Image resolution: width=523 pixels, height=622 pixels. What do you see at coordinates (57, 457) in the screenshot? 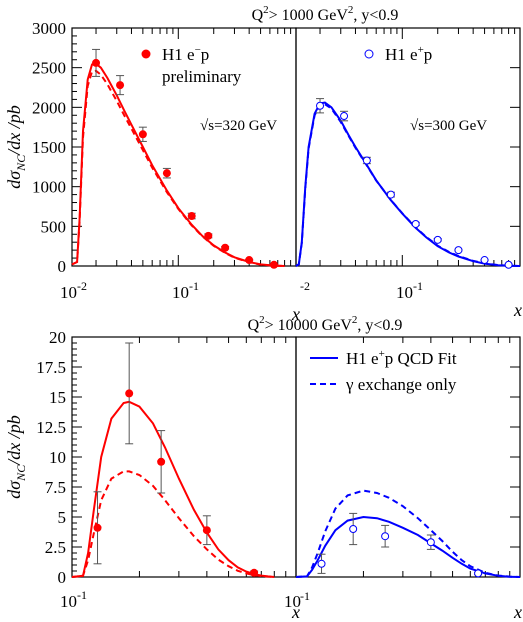
I see `y-tick-label: 10` at bounding box center [57, 457].